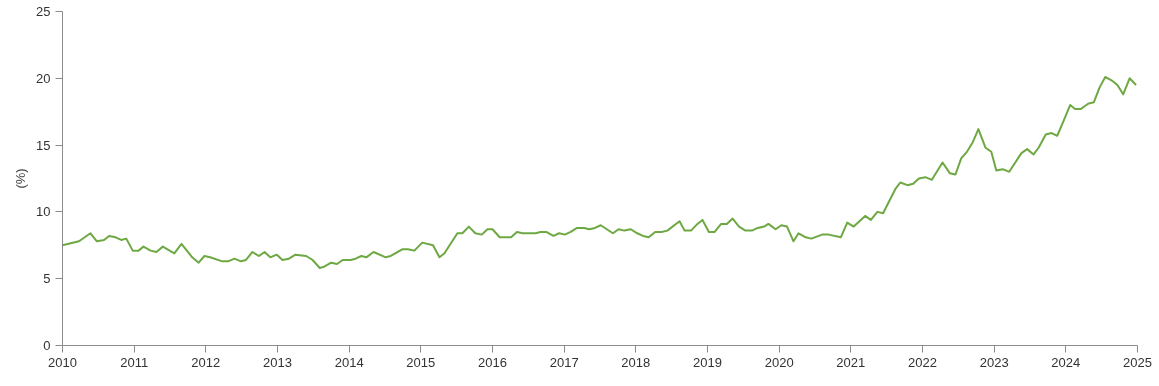  I want to click on y-tick-label: 10, so click(43, 212).